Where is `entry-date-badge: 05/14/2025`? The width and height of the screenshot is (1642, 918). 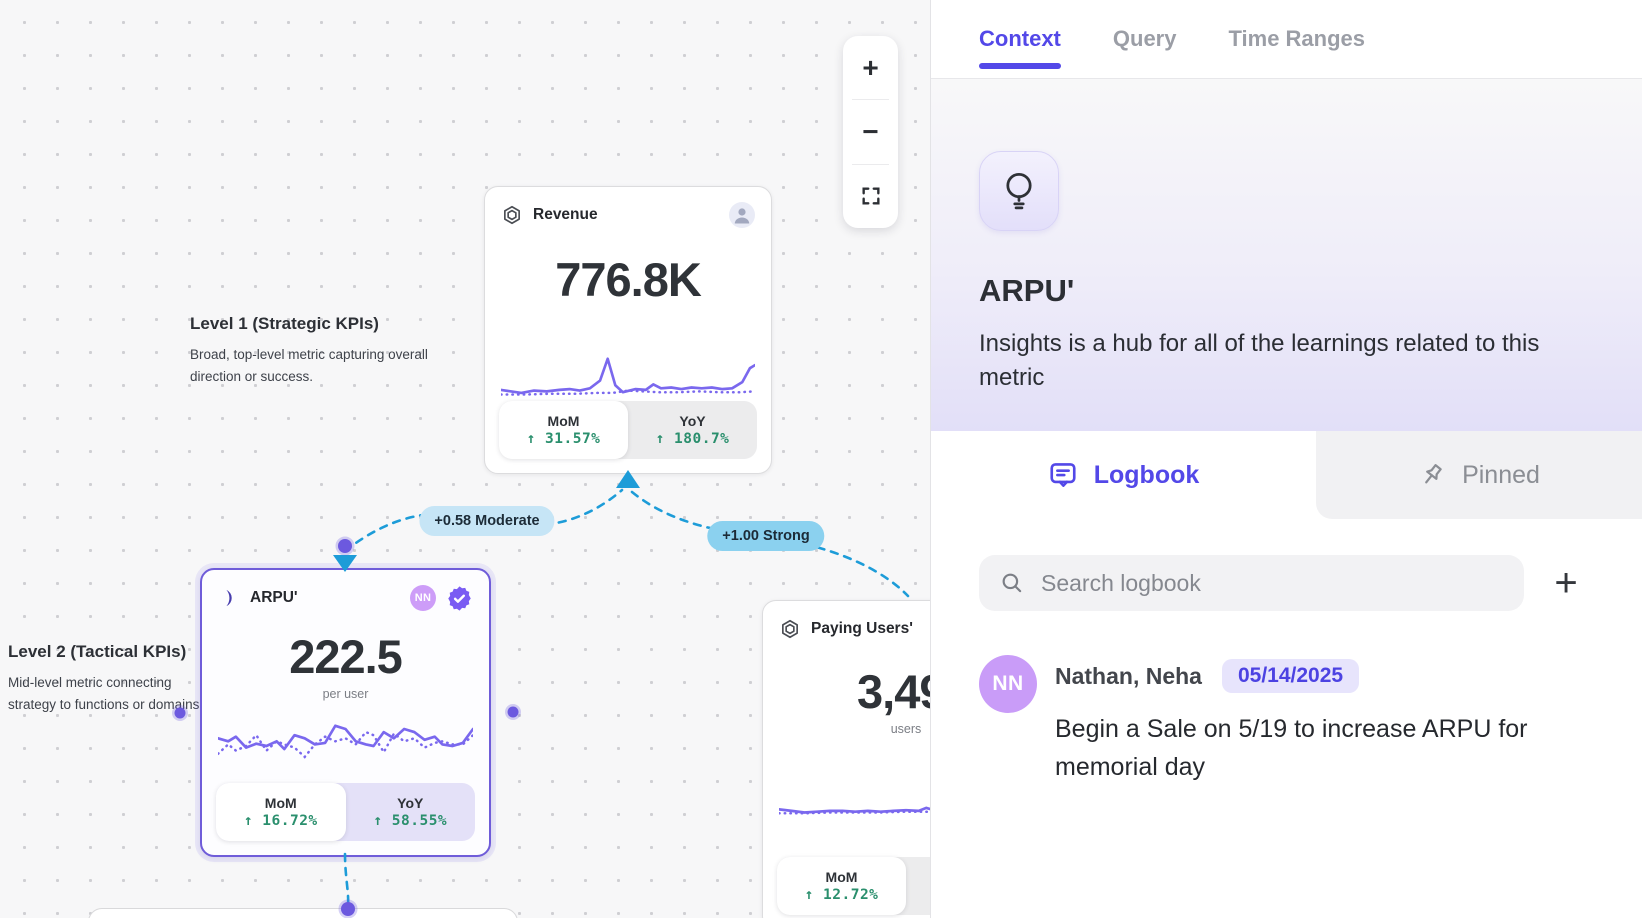
entry-date-badge: 05/14/2025 is located at coordinates (1290, 676).